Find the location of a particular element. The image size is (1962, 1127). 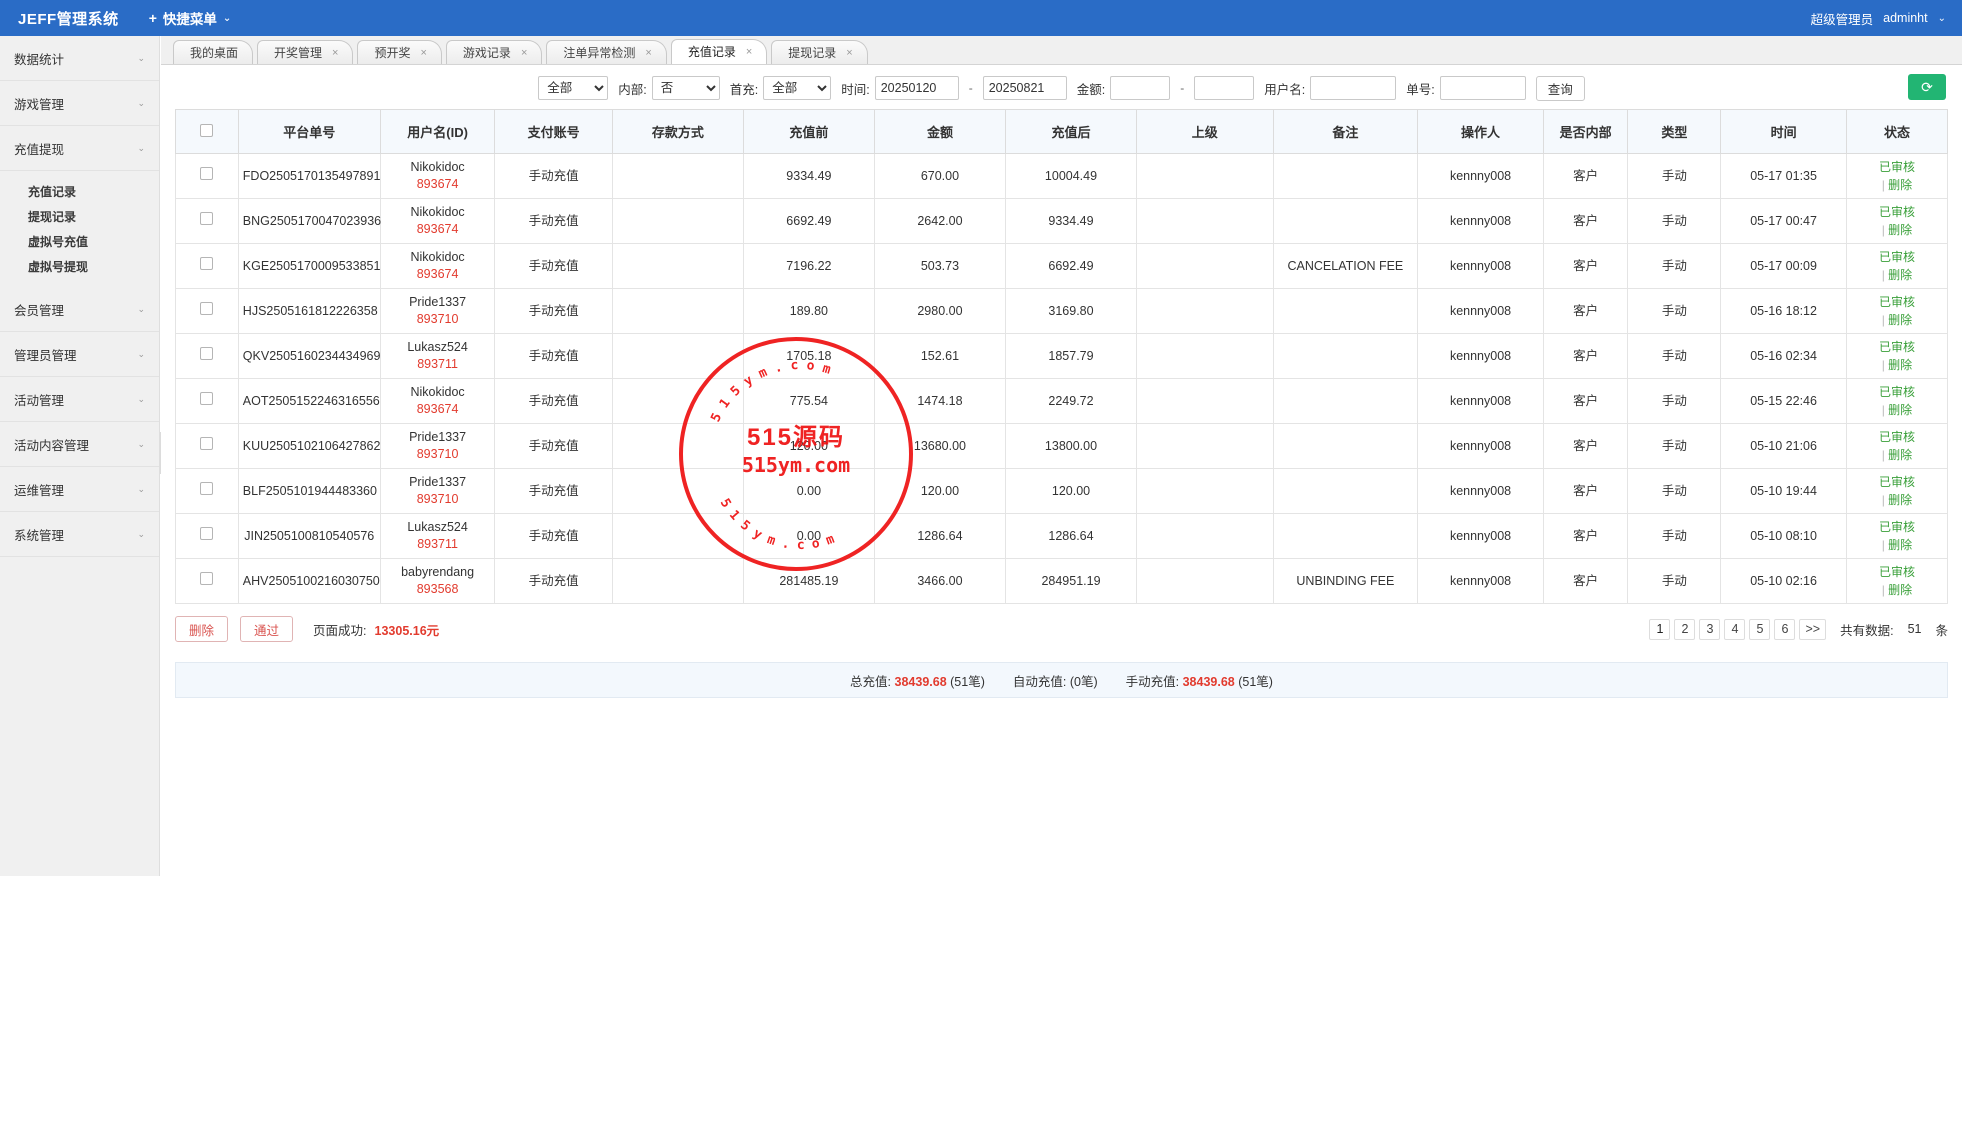

select-all-checkbox is located at coordinates (207, 130).